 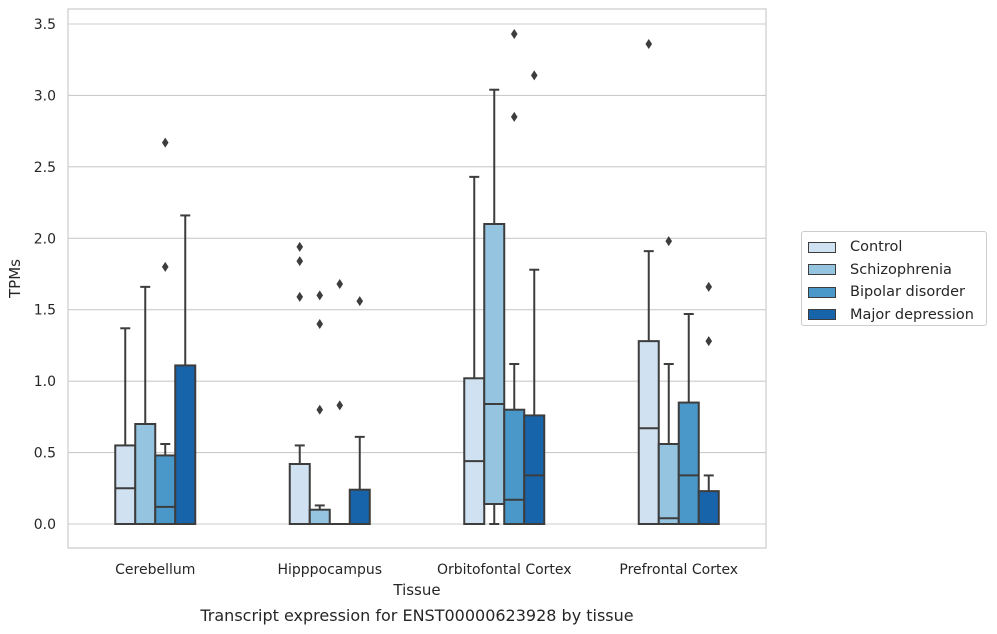 What do you see at coordinates (155, 570) in the screenshot?
I see `x-tick-label: Cerebellum` at bounding box center [155, 570].